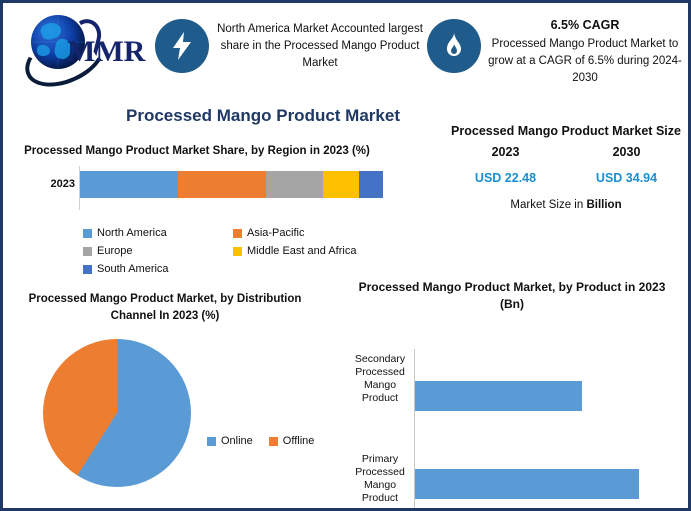  What do you see at coordinates (626, 152) in the screenshot?
I see `market-size-year-end: 2030` at bounding box center [626, 152].